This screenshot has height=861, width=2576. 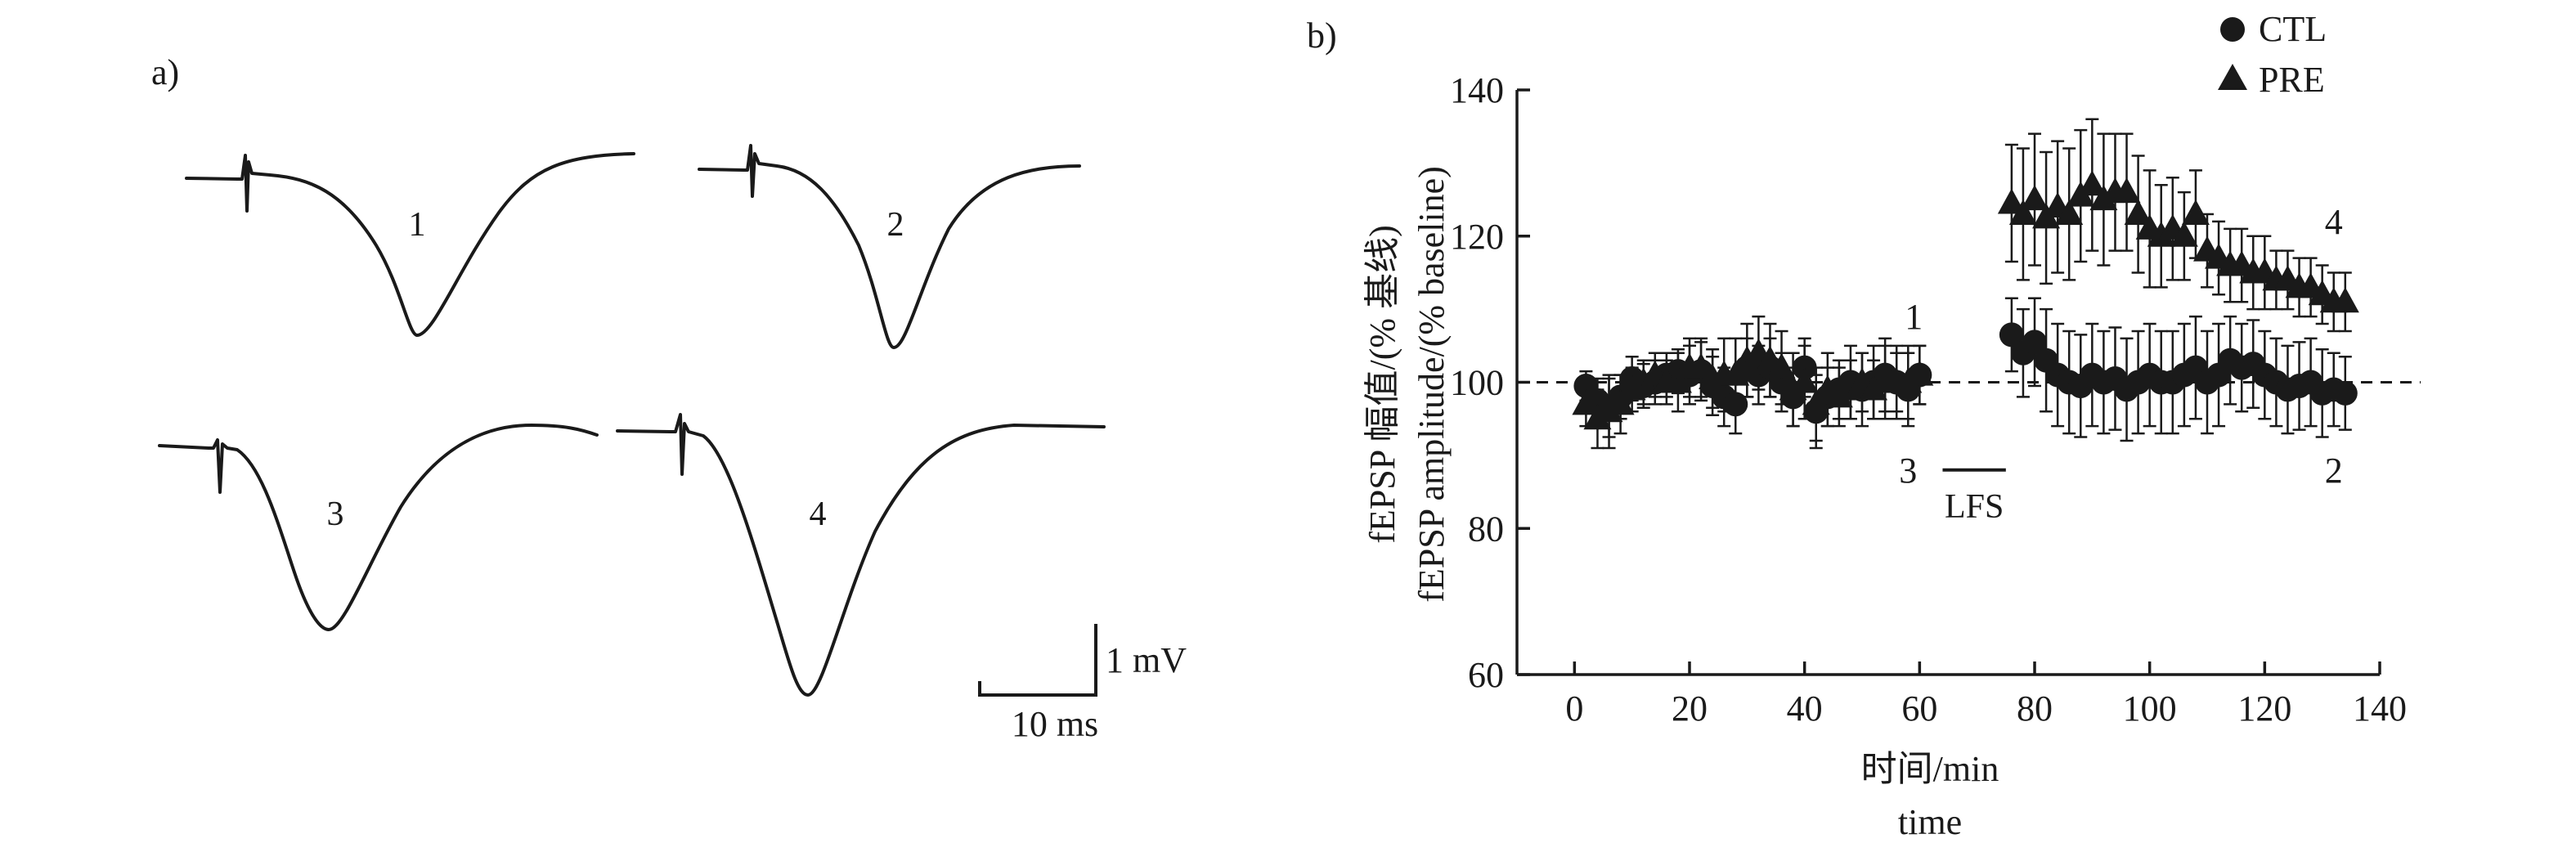 What do you see at coordinates (1974, 507) in the screenshot?
I see `lfs-label: LFS` at bounding box center [1974, 507].